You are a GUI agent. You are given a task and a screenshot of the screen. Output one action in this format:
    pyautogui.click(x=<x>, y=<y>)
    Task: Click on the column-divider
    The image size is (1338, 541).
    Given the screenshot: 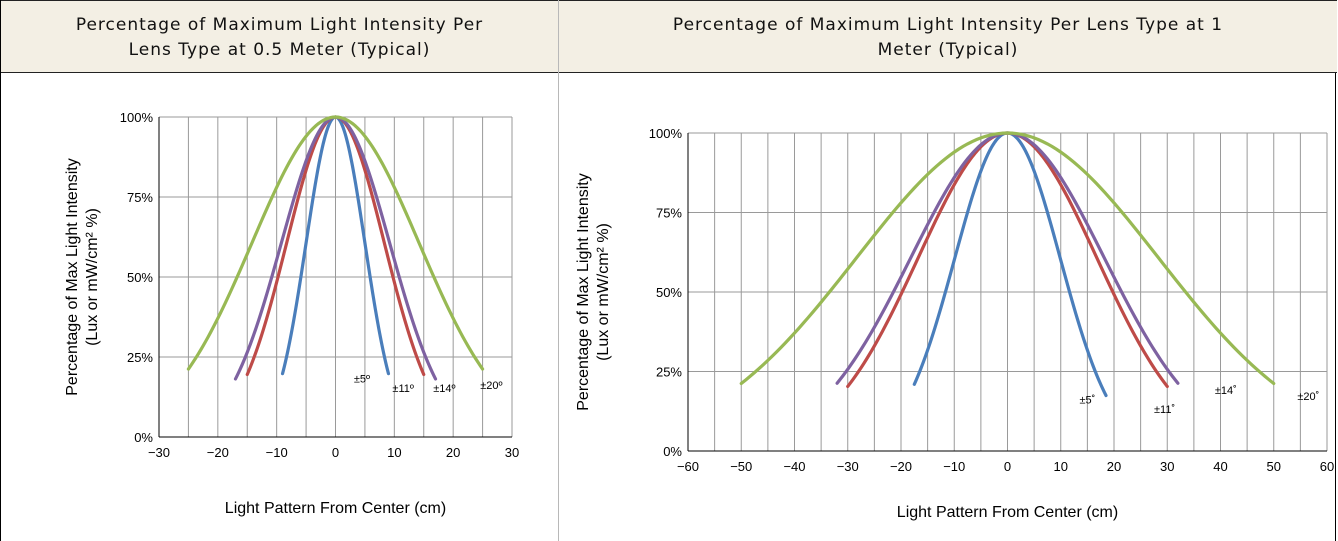 What is the action you would take?
    pyautogui.click(x=558, y=270)
    